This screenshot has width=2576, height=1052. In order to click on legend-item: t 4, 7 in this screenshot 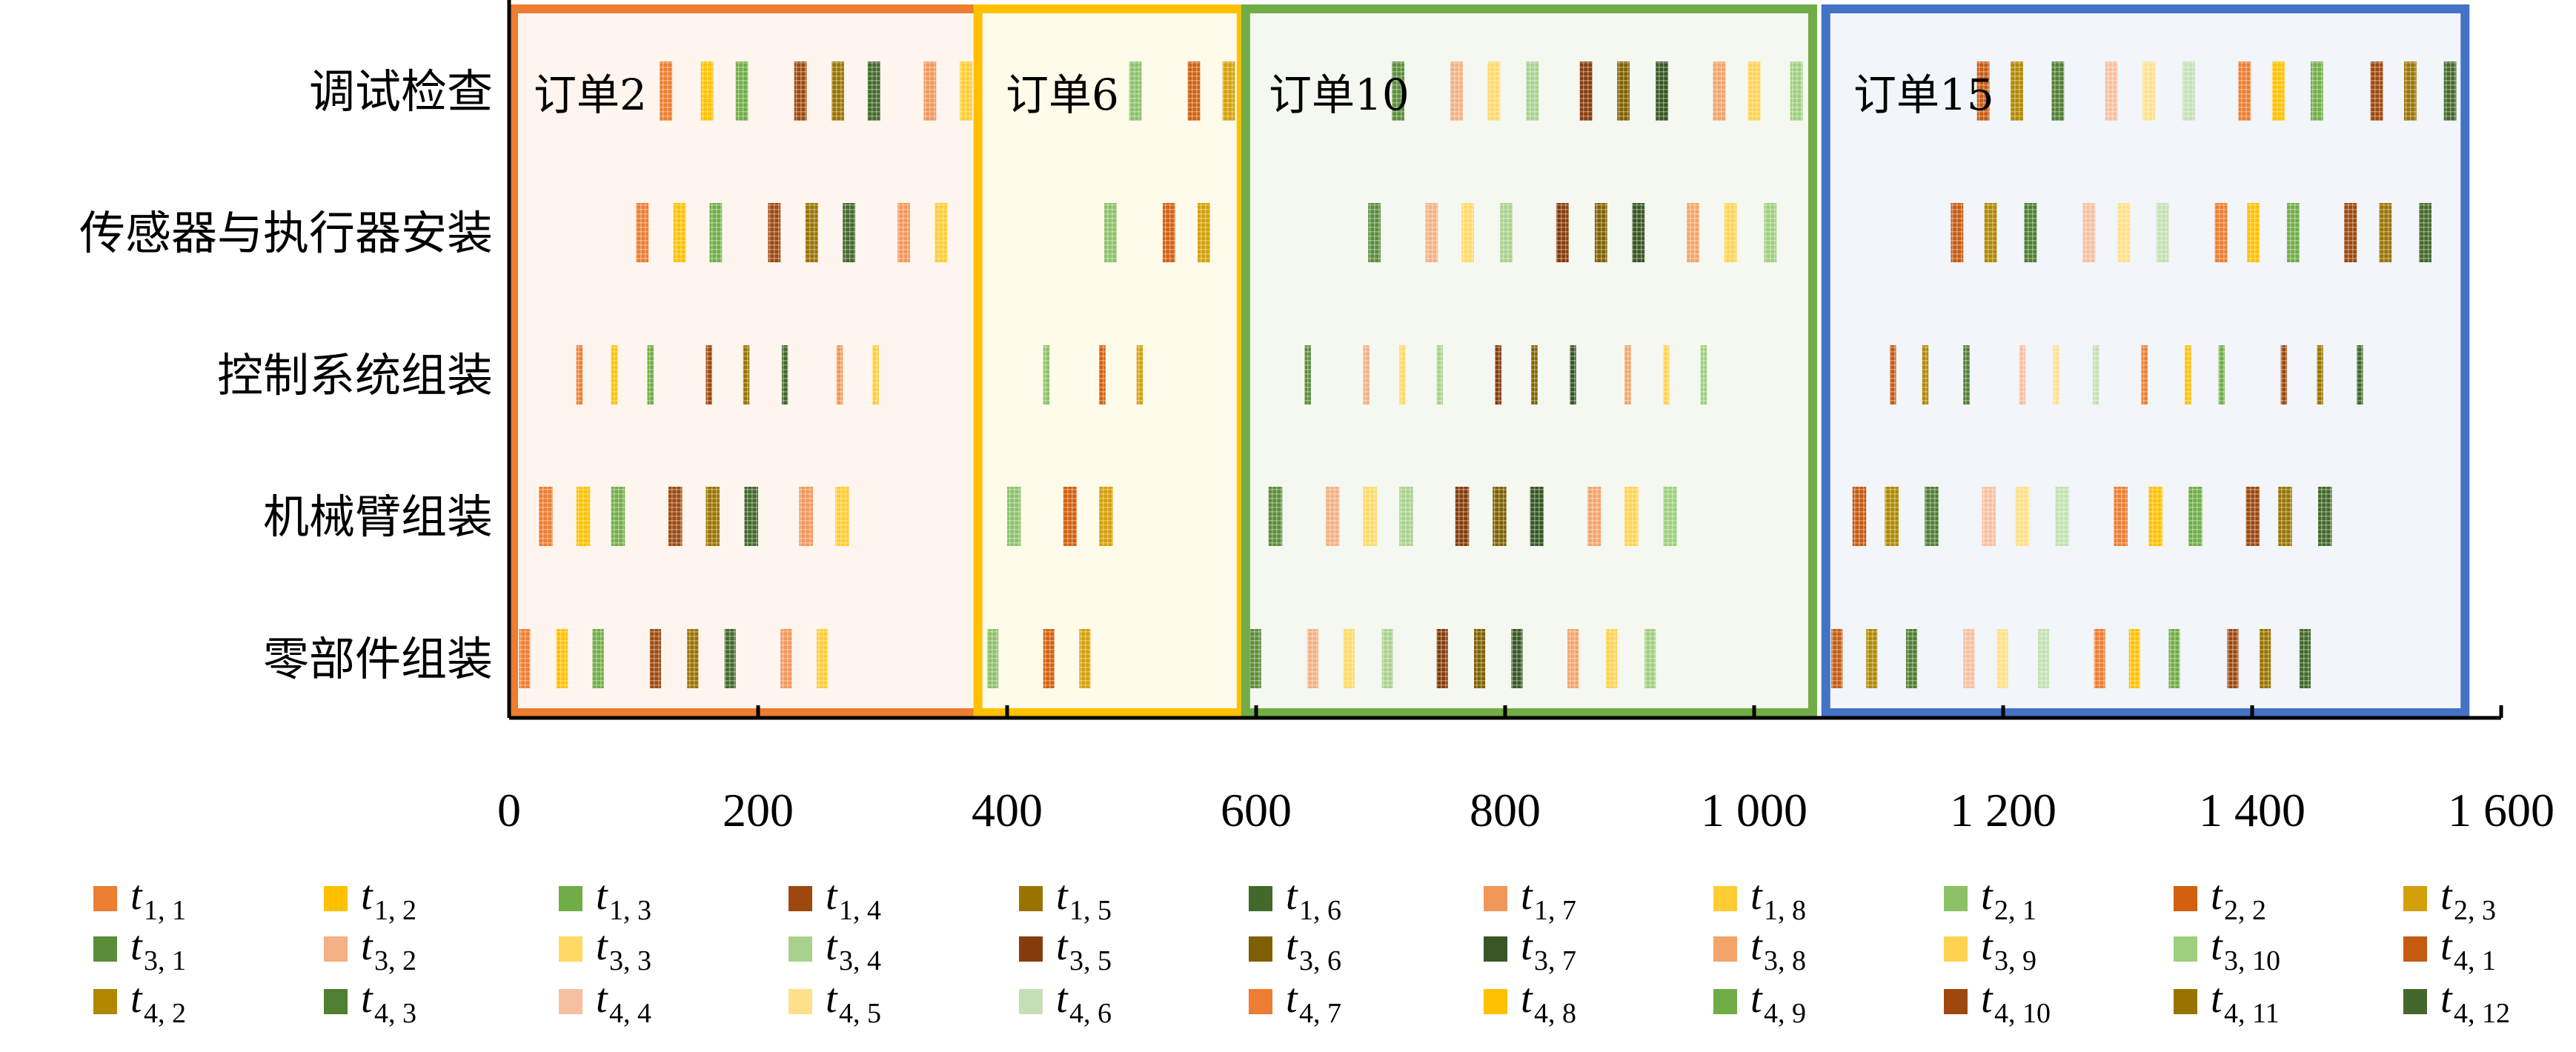, I will do `click(1295, 1003)`.